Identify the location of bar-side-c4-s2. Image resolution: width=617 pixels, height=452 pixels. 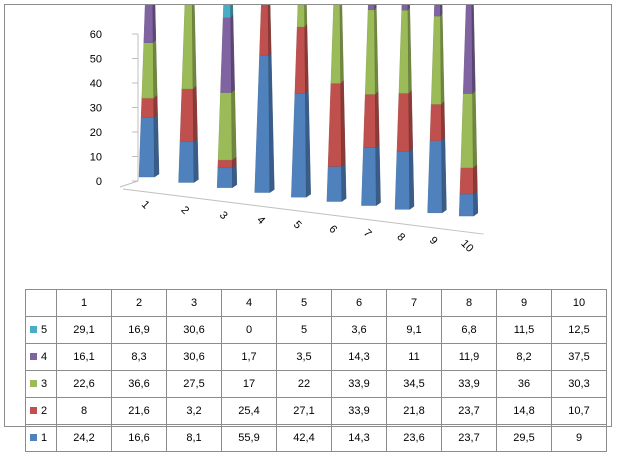
(269, 31).